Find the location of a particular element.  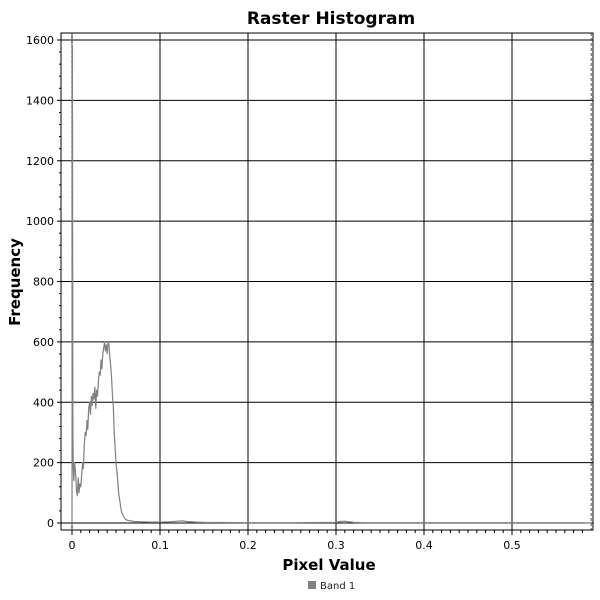

legend: Band 1 is located at coordinates (331, 586).